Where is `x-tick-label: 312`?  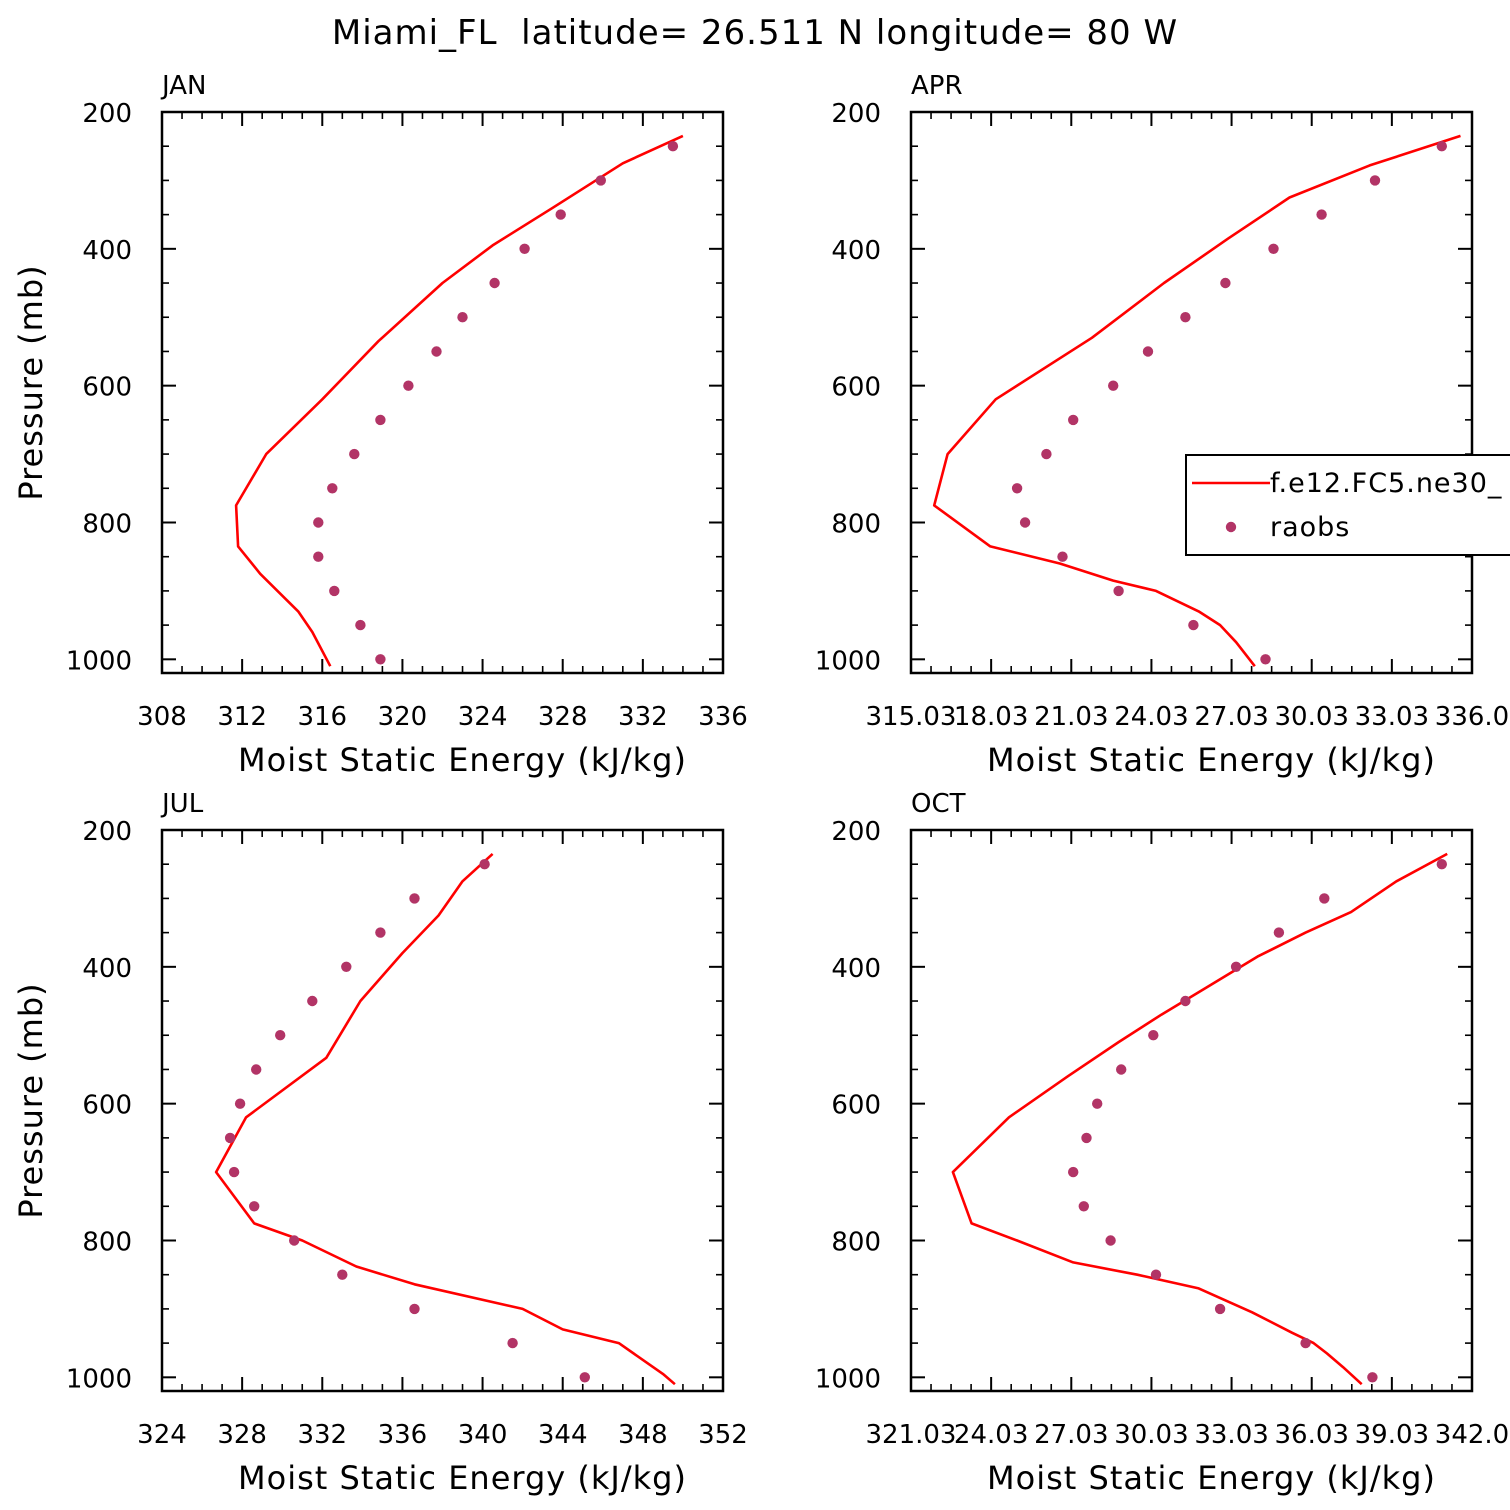
x-tick-label: 312 is located at coordinates (242, 717).